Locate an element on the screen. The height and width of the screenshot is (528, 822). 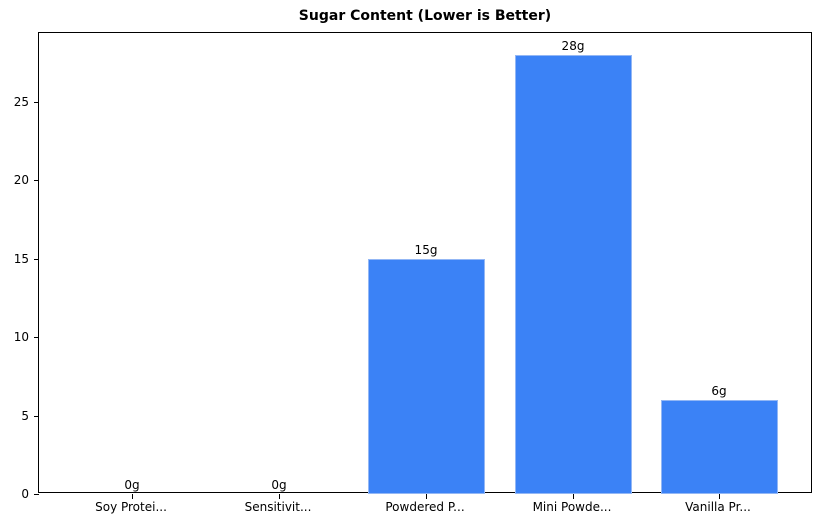
chart-title: Sugar Content (Lower is Better) is located at coordinates (425, 16).